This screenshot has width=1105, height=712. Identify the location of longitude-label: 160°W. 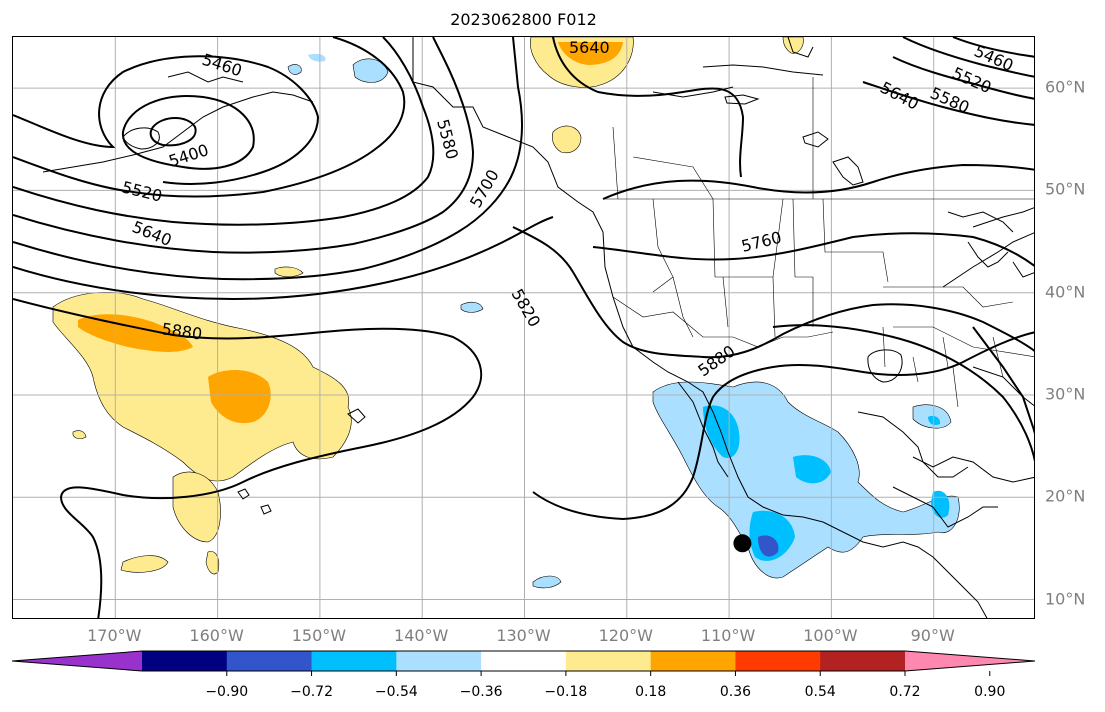
(216, 635).